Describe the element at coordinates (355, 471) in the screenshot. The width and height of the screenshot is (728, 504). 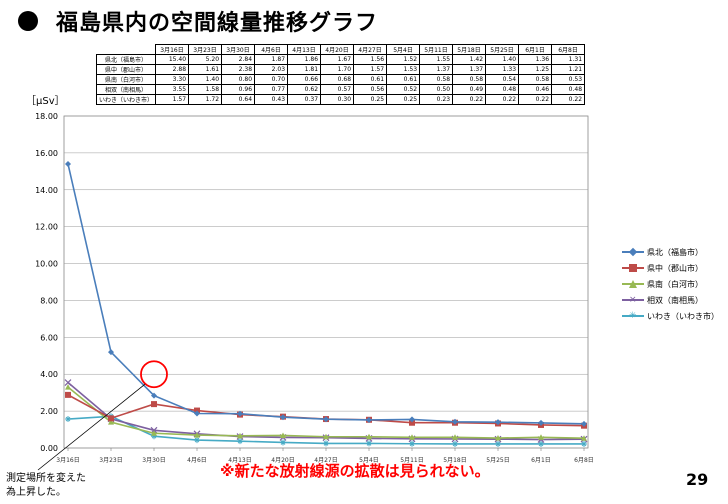
I see `main-annotation: ※新たな放射線源の拡散は見られない。` at that location.